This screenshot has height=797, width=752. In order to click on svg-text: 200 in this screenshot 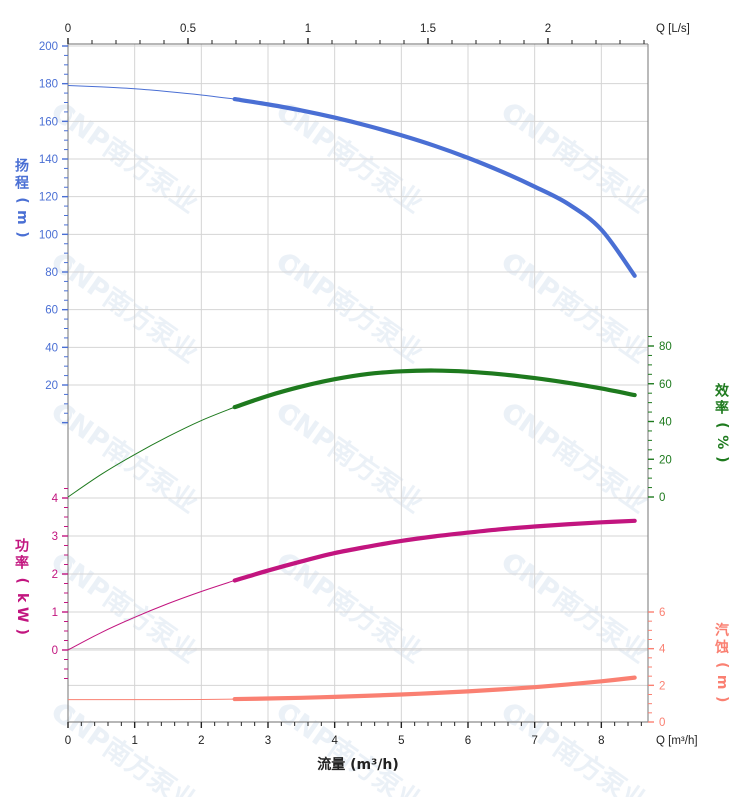, I will do `click(48, 47)`.